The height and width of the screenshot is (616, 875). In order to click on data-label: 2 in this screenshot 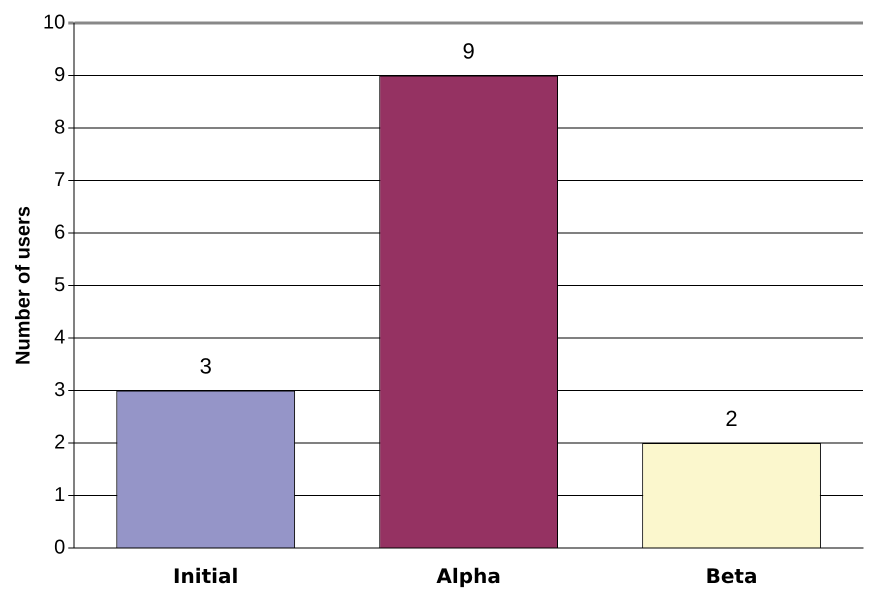, I will do `click(731, 419)`.